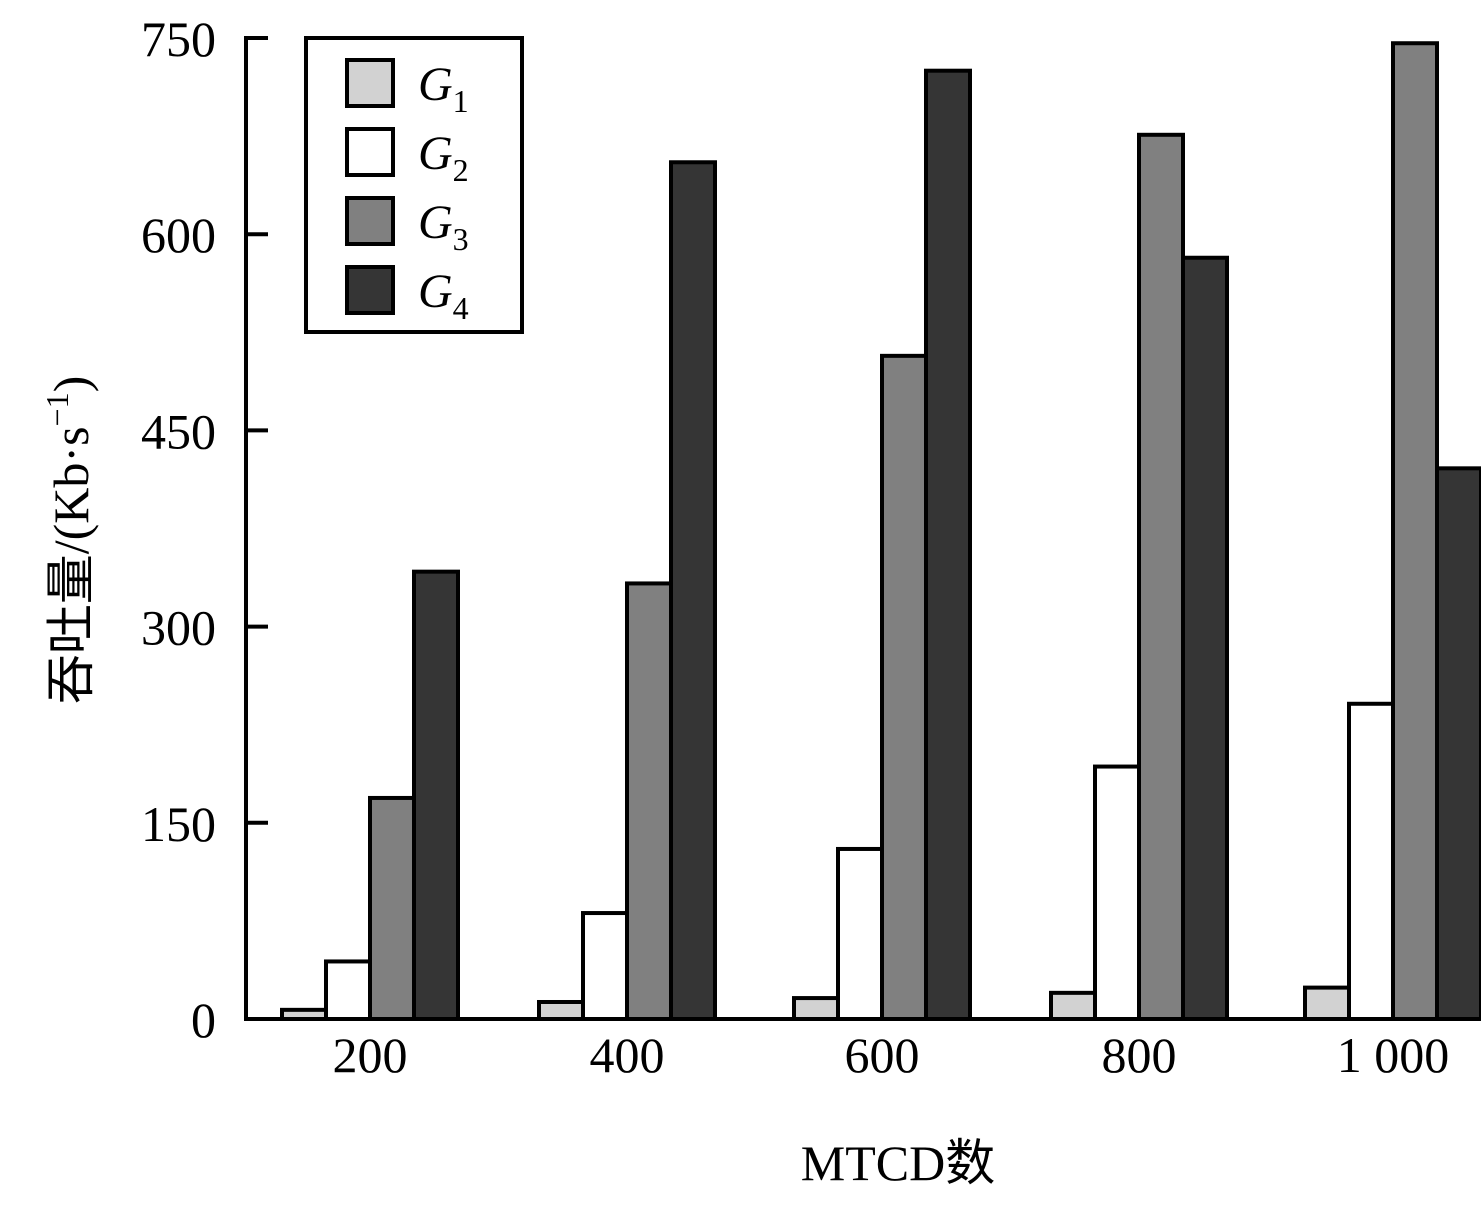 The image size is (1481, 1205). I want to click on legend-label-subscript: 3, so click(461, 239).